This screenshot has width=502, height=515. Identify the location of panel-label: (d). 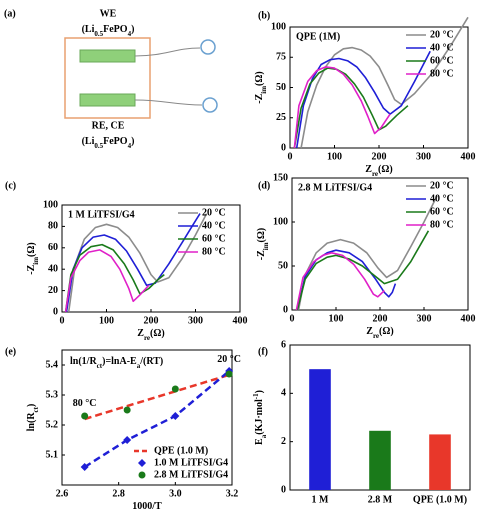
(264, 185).